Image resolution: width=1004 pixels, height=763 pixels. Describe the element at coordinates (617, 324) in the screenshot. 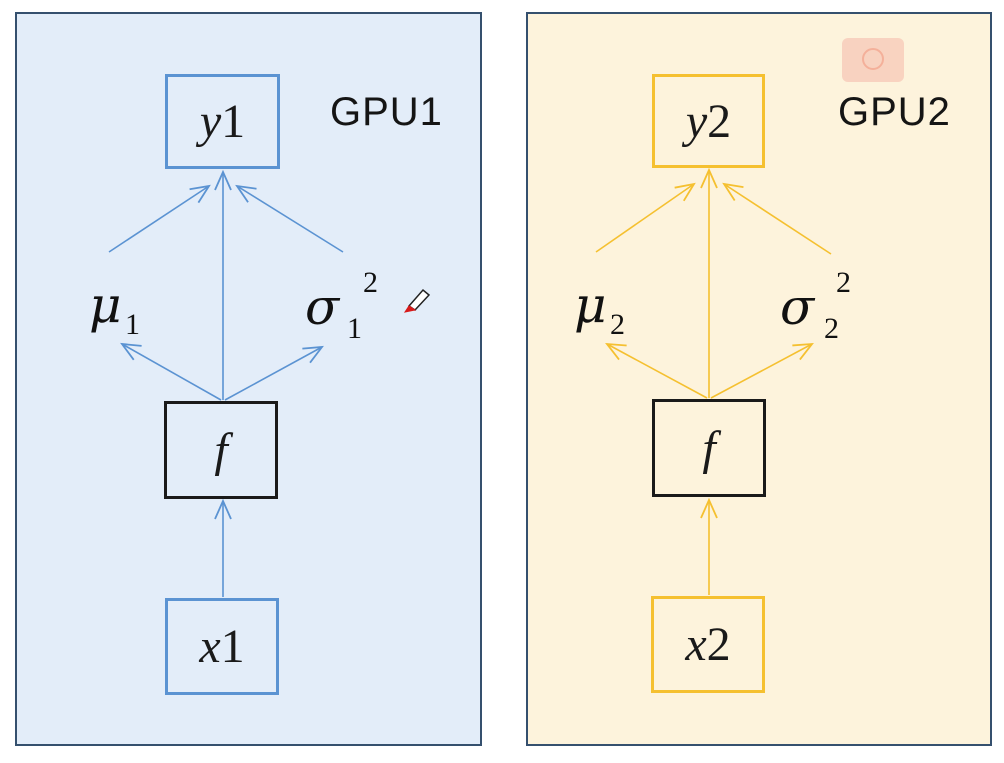

I see `mu2-subscript: 2` at that location.